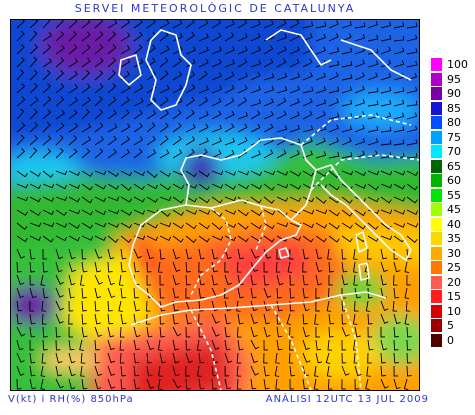  What do you see at coordinates (453, 340) in the screenshot?
I see `legend-entry: 0` at bounding box center [453, 340].